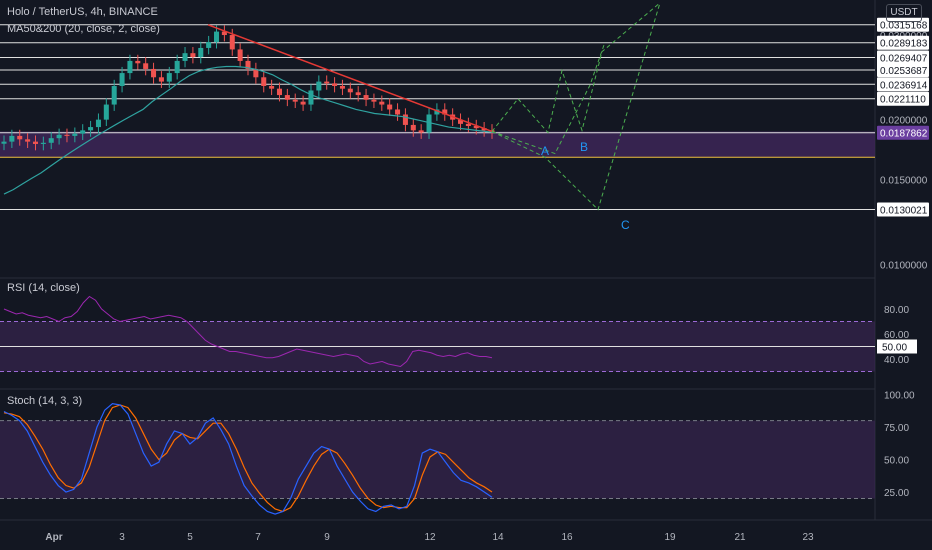  What do you see at coordinates (904, 71) in the screenshot?
I see `price-level-label: 0.0253687` at bounding box center [904, 71].